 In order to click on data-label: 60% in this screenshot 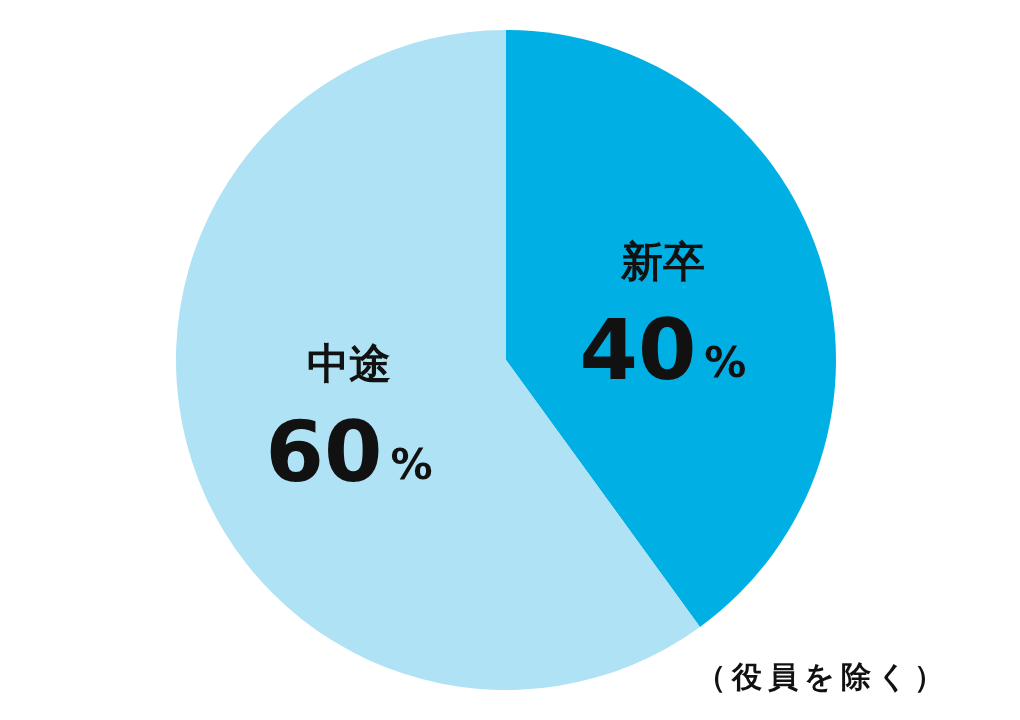, I will do `click(349, 451)`.